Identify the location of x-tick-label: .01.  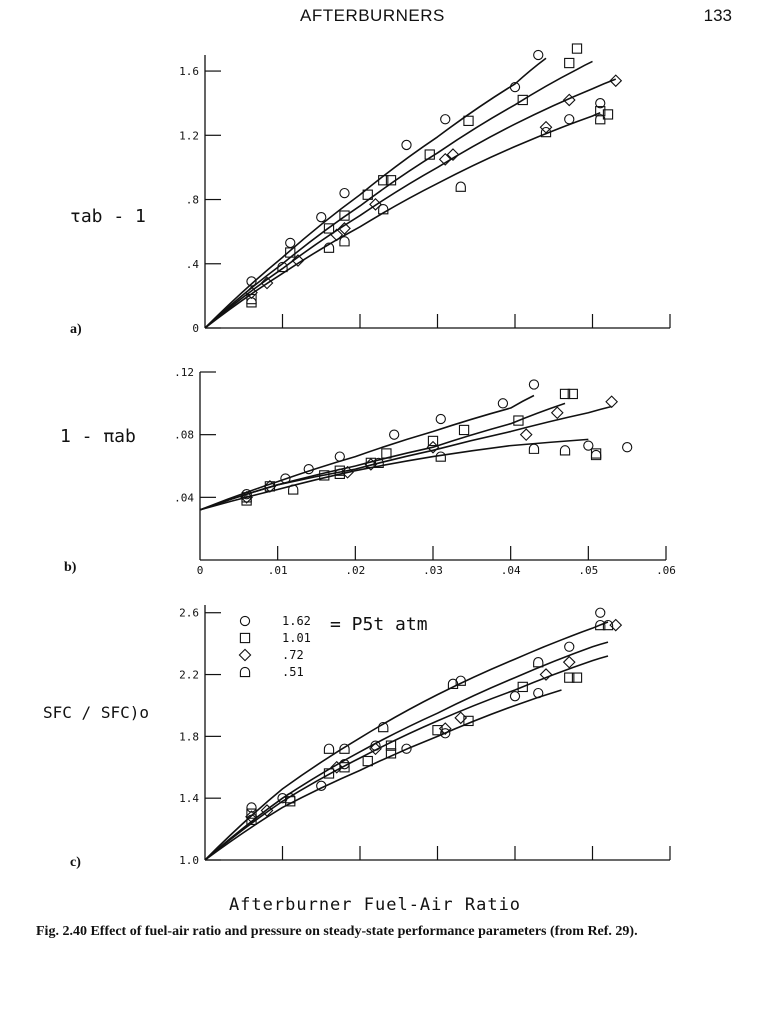
(278, 570).